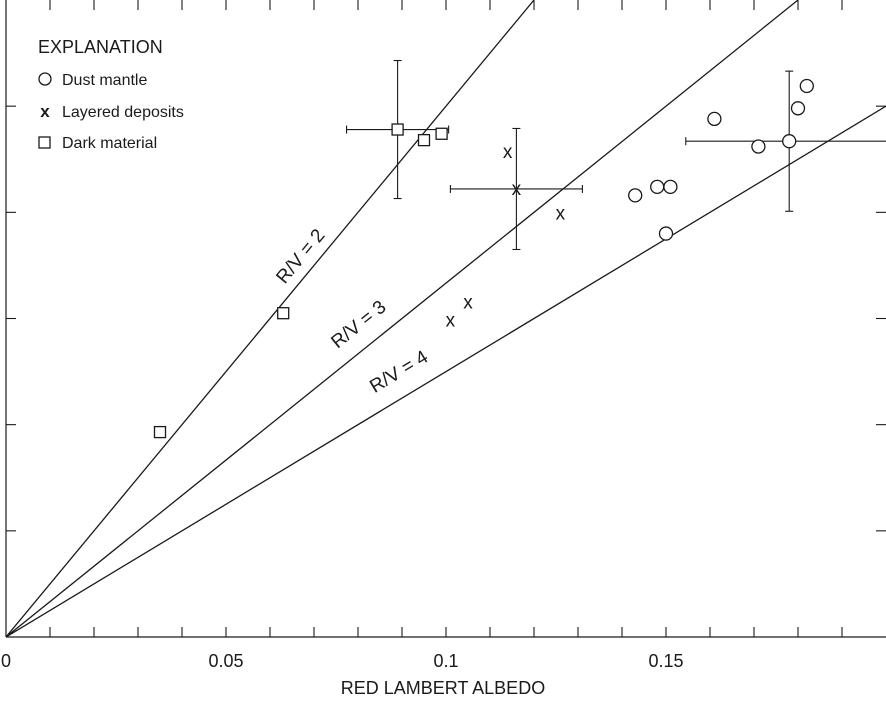  What do you see at coordinates (665, 661) in the screenshot?
I see `x-tick-label: 0.15` at bounding box center [665, 661].